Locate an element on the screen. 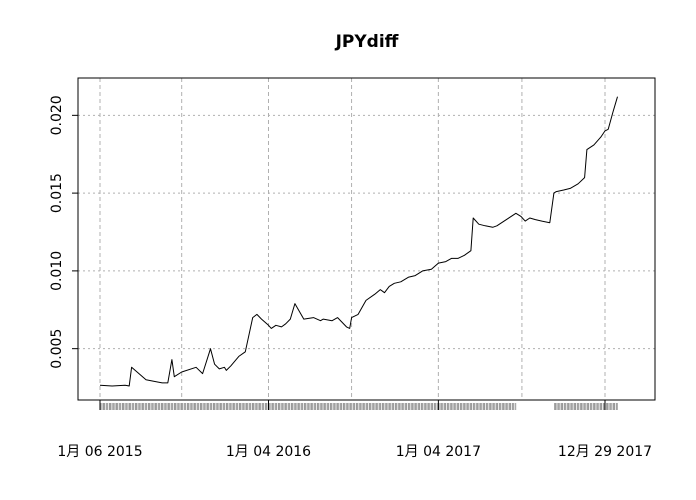 Image resolution: width=696 pixels, height=500 pixels. y-tick-label: 0.020 is located at coordinates (57, 115).